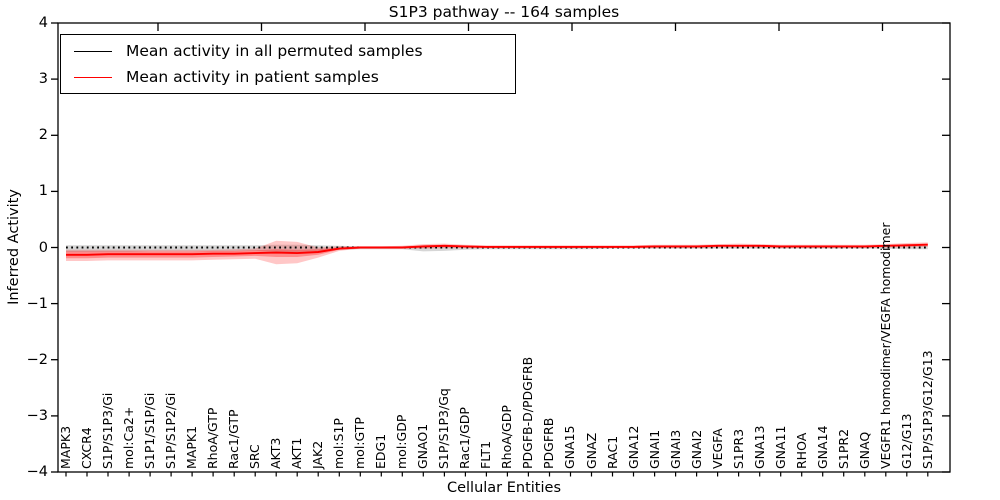 Image resolution: width=1000 pixels, height=500 pixels. Describe the element at coordinates (108, 430) in the screenshot. I see `x-tick-label: S1P/S1P3/Gi` at that location.